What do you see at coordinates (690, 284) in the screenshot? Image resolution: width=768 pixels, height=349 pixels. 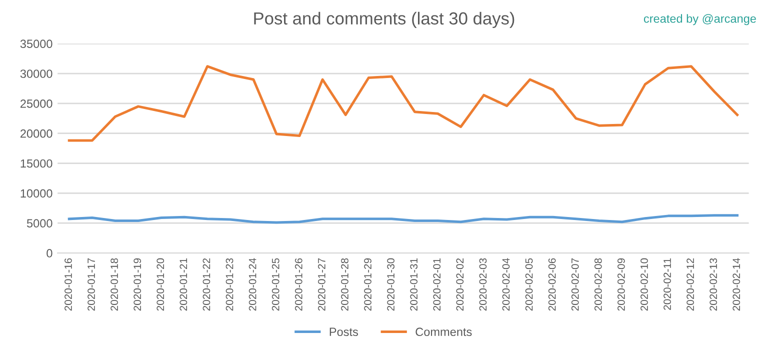 I see `x-tick-label: 2020-02-12` at bounding box center [690, 284].